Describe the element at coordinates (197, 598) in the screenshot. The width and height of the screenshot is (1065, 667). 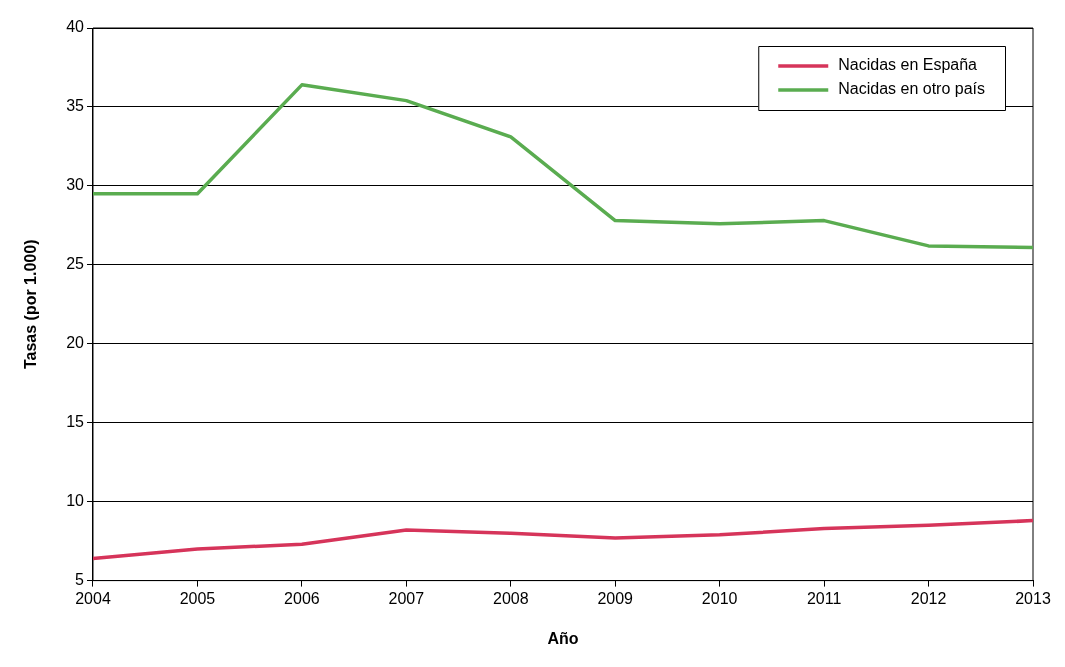
I see `x-tick-label: 2005` at that location.